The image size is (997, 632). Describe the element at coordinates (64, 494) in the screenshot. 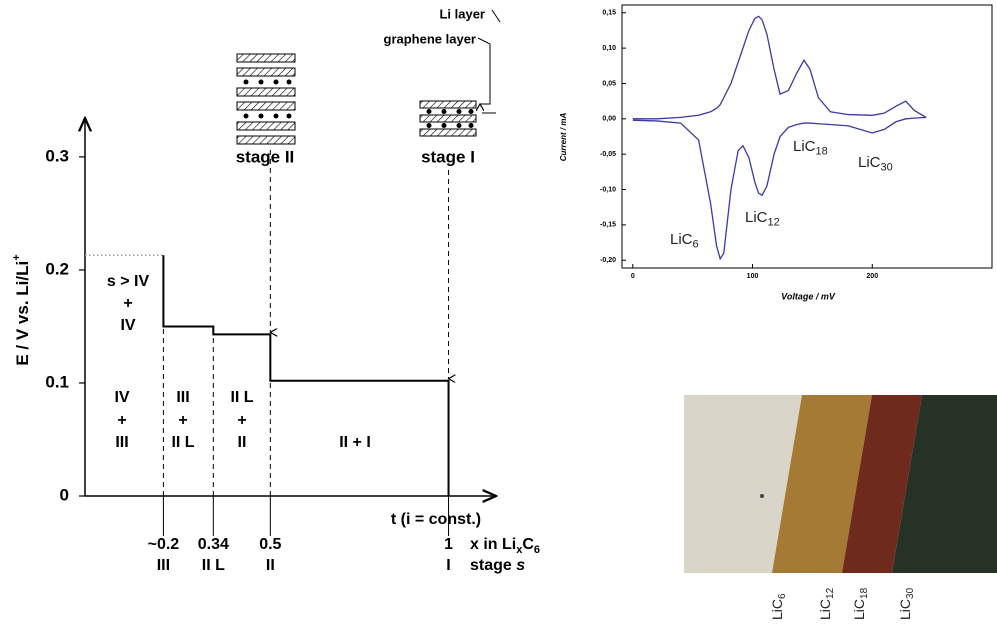

I see `y-tick-label: 0` at that location.